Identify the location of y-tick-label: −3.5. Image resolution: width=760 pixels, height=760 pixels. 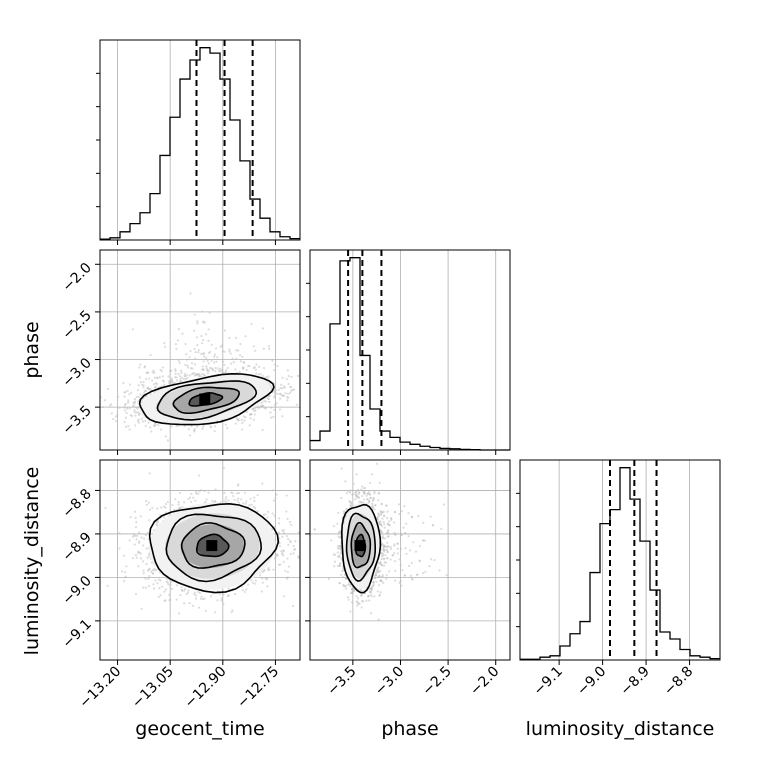
(76, 420).